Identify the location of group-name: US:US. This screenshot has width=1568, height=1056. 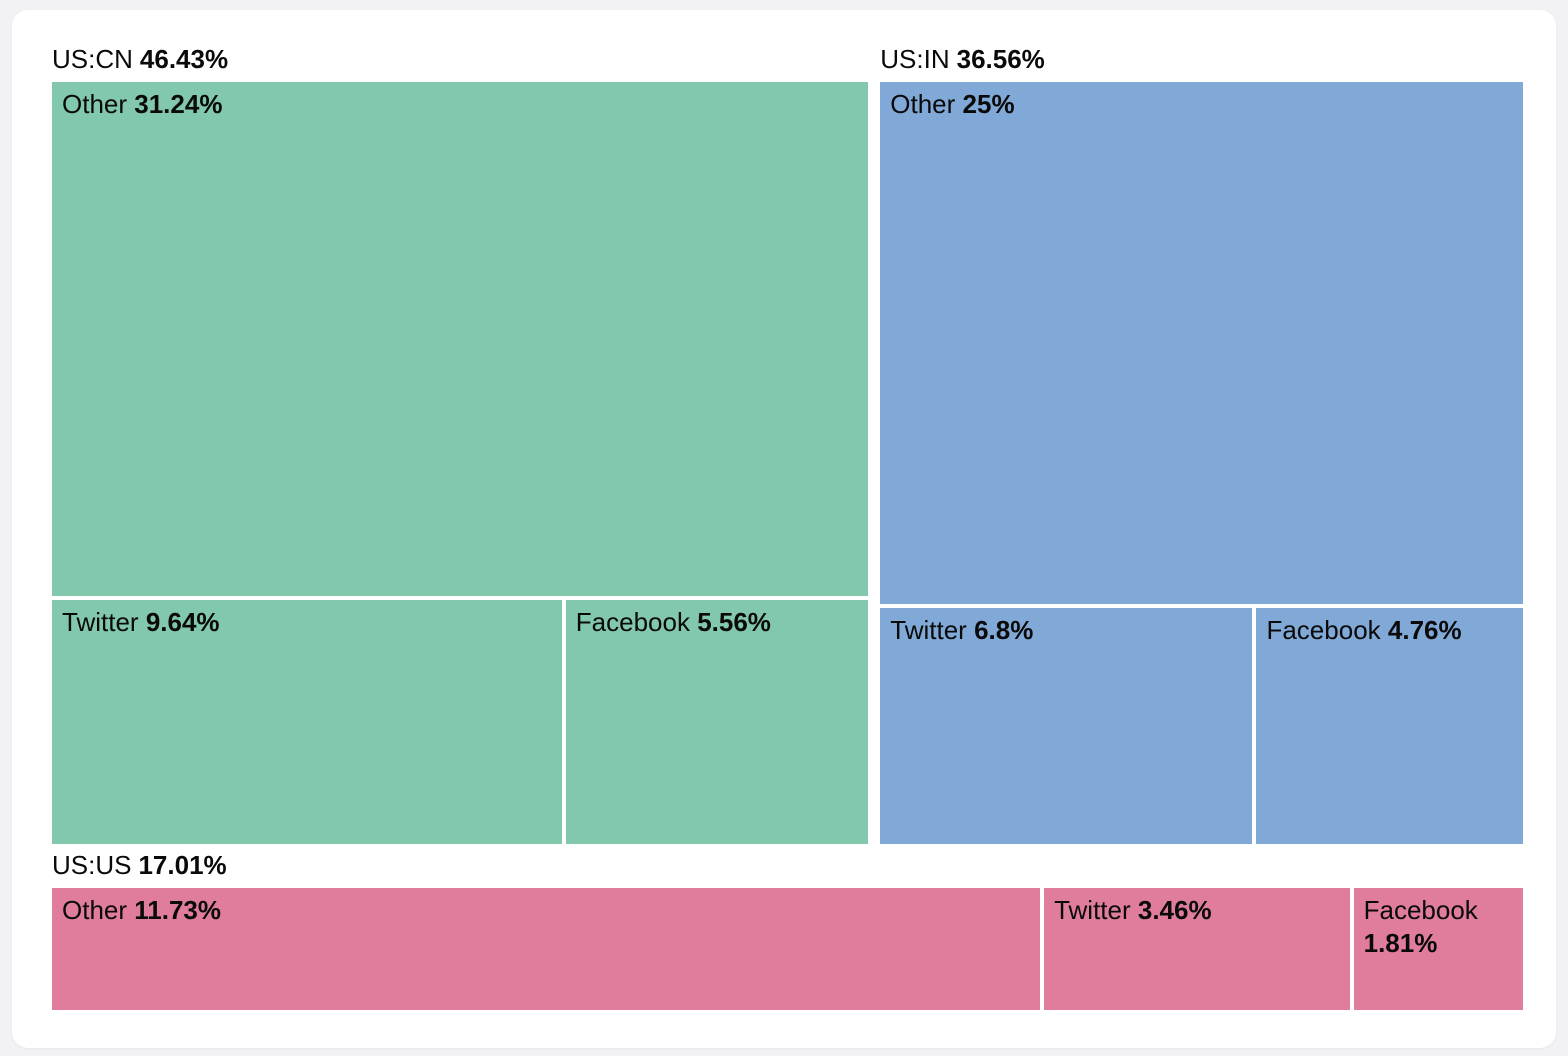
(92, 865).